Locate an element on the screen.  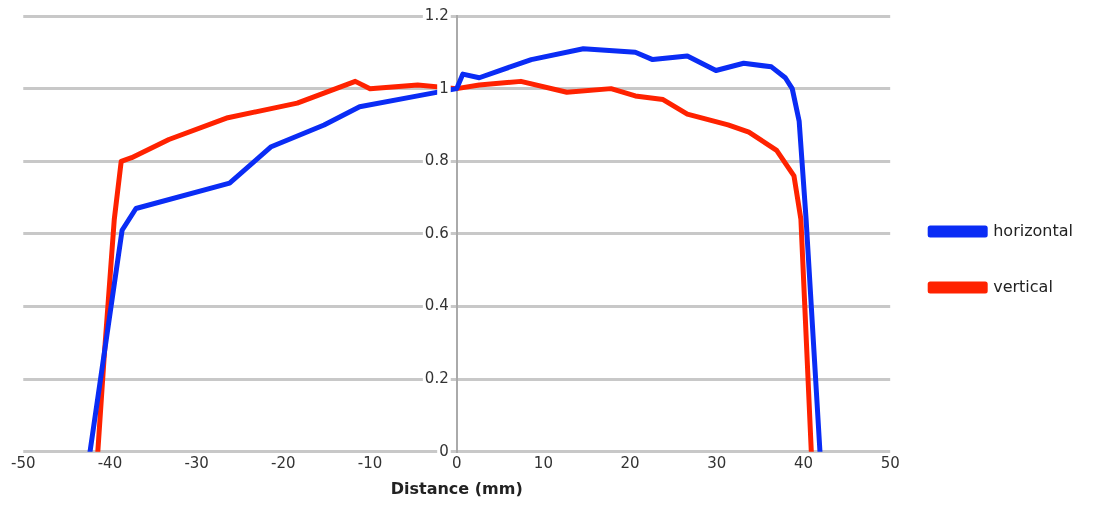
x-axis-title: Distance (mm) is located at coordinates (456, 488).